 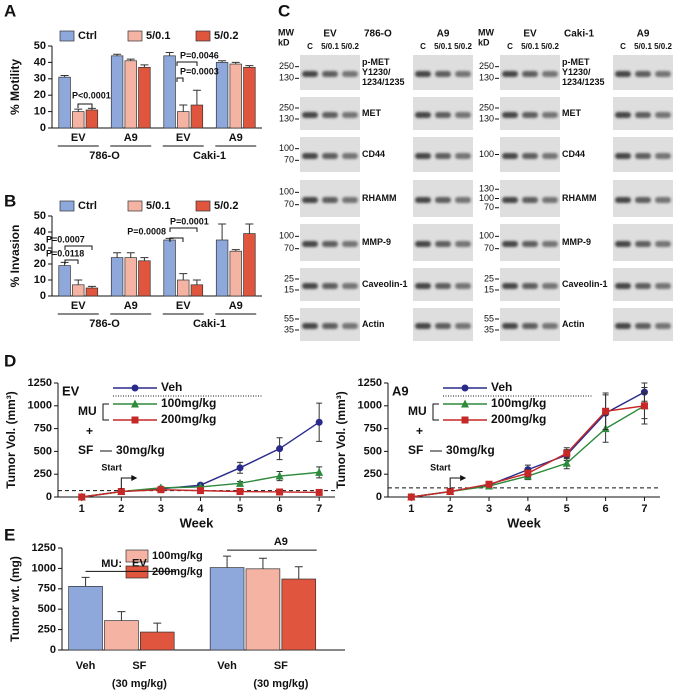 What do you see at coordinates (85, 450) in the screenshot?
I see `legend-annotation: SF` at bounding box center [85, 450].